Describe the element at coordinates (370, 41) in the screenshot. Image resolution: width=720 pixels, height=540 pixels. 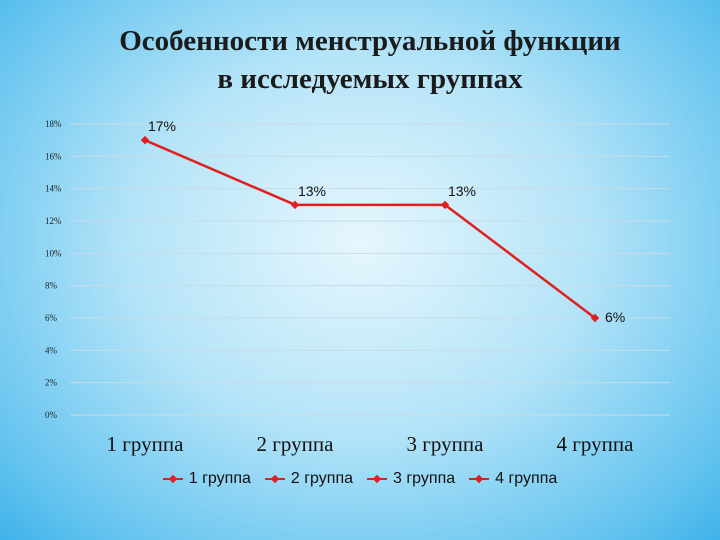
I see `title-line-1: Особенности менструальной функции` at that location.